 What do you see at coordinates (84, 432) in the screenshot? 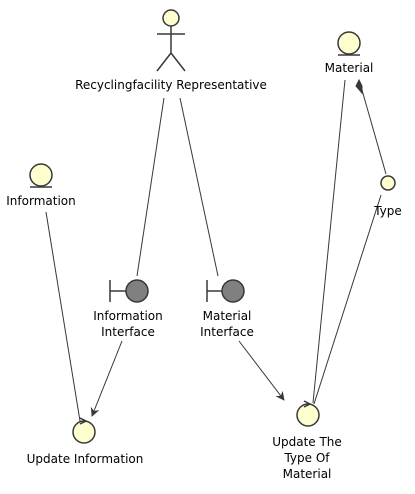
I see `control-update-information-icon` at bounding box center [84, 432].